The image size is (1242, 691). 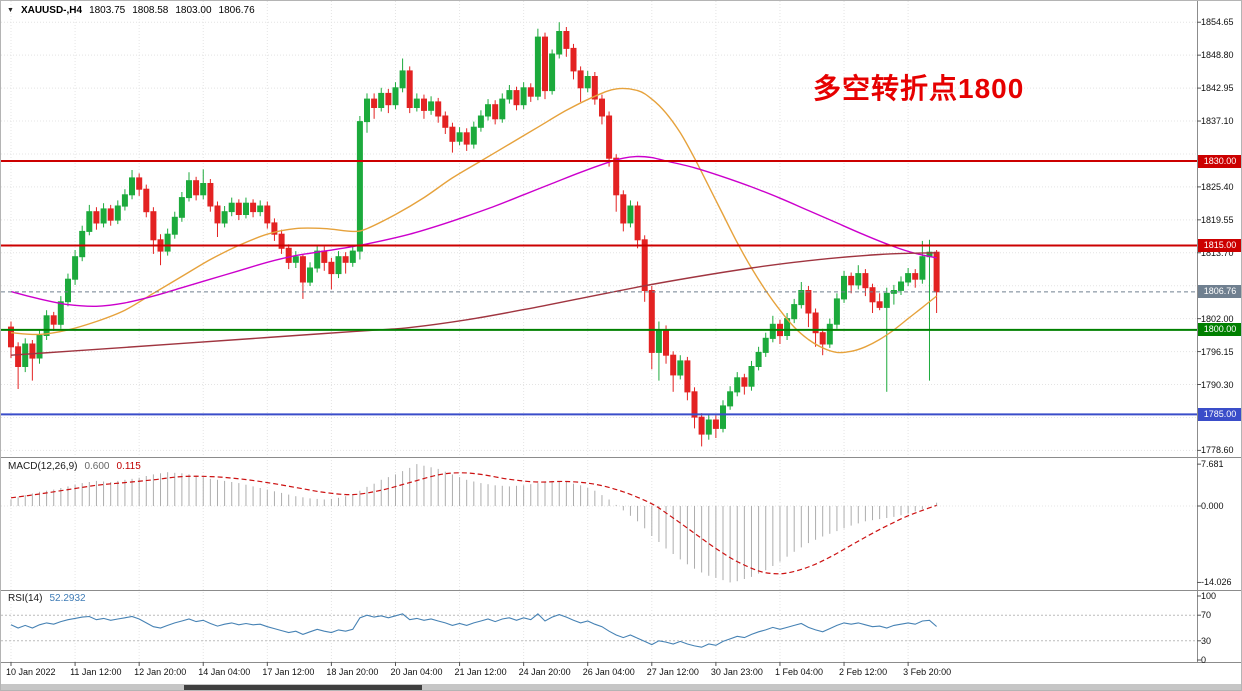 I want to click on price-badge: 1830.00, so click(x=1219, y=161).